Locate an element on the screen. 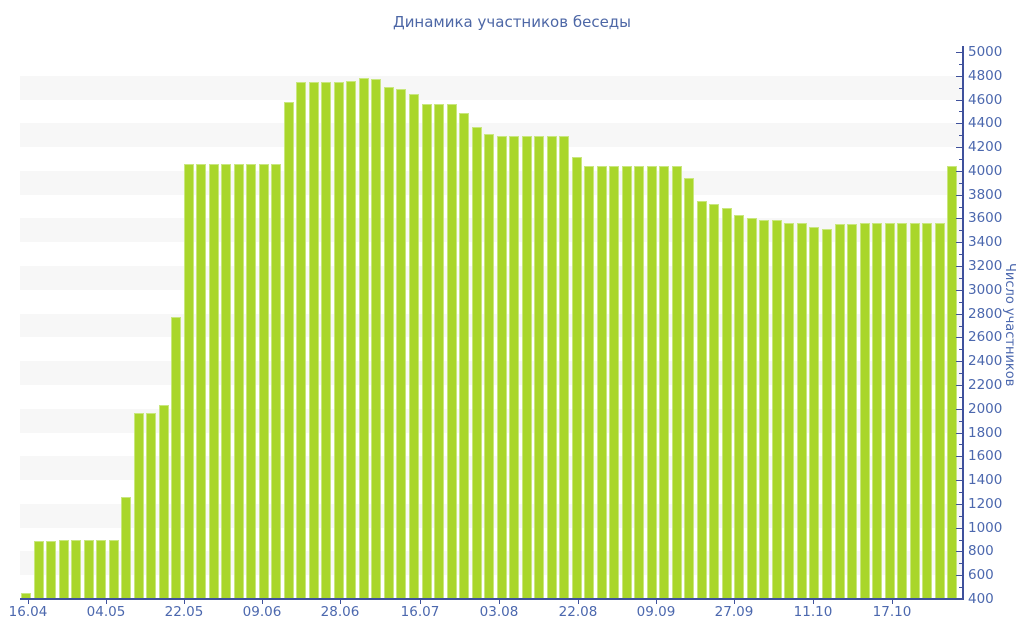  y-tick-label: 2600 is located at coordinates (985, 337).